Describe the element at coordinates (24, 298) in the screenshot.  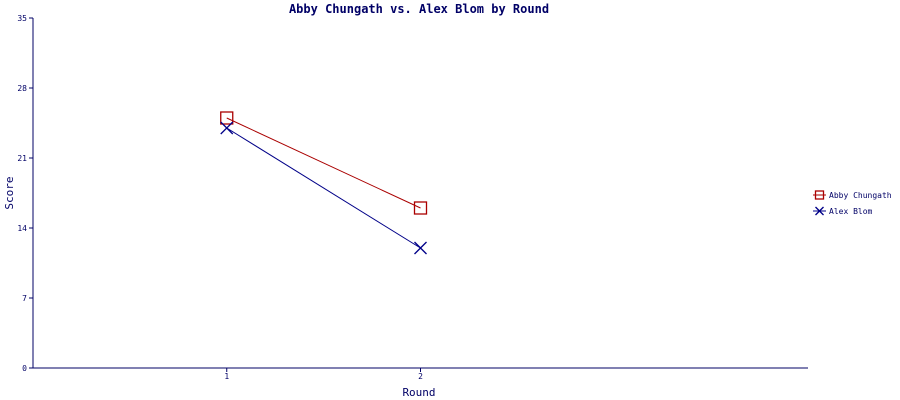
I see `y-tick-label: 7` at that location.